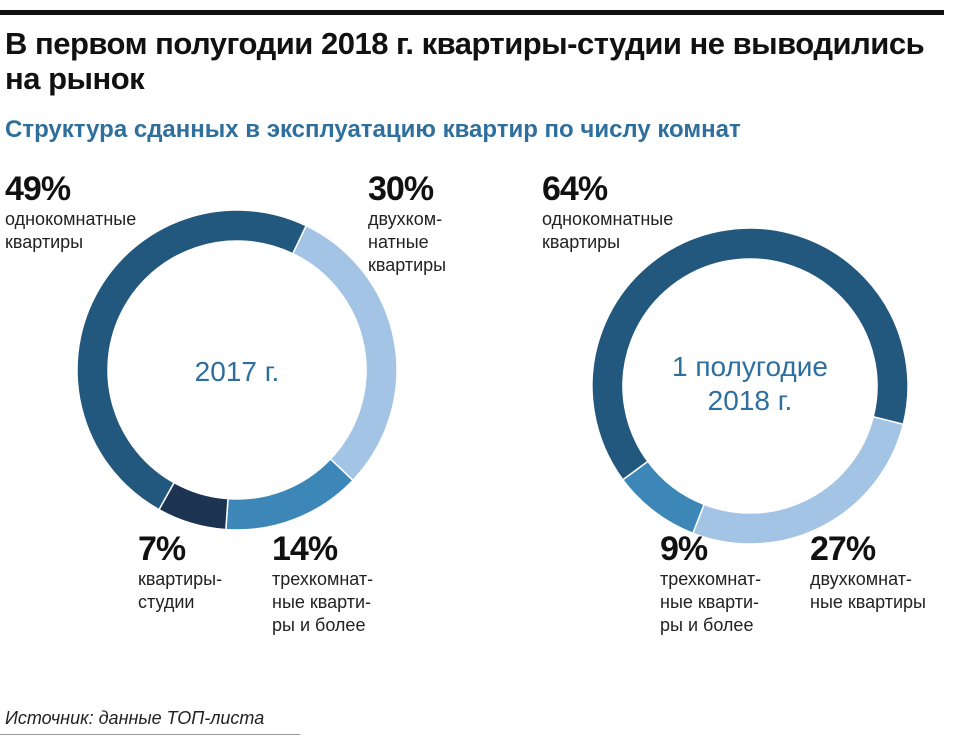  Describe the element at coordinates (575, 189) in the screenshot. I see `pct: 64%` at that location.